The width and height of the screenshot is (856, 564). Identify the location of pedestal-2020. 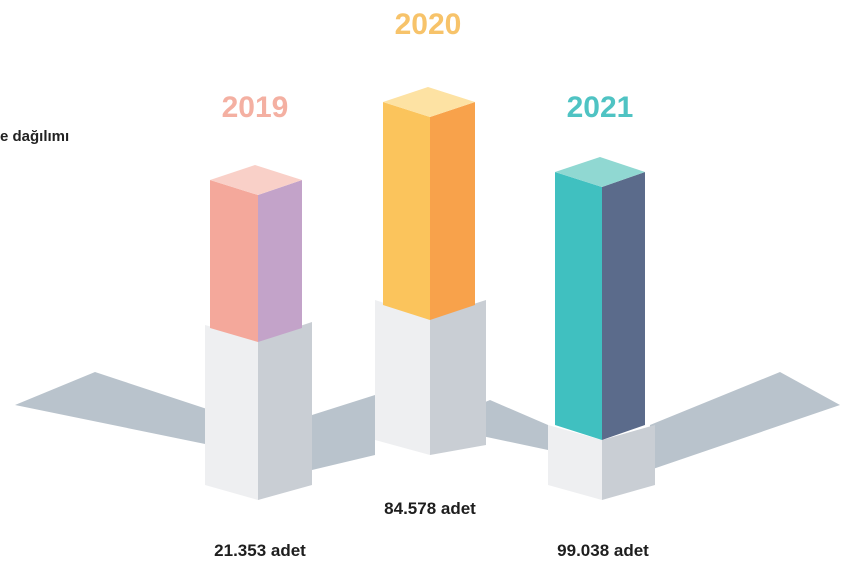
(430, 377).